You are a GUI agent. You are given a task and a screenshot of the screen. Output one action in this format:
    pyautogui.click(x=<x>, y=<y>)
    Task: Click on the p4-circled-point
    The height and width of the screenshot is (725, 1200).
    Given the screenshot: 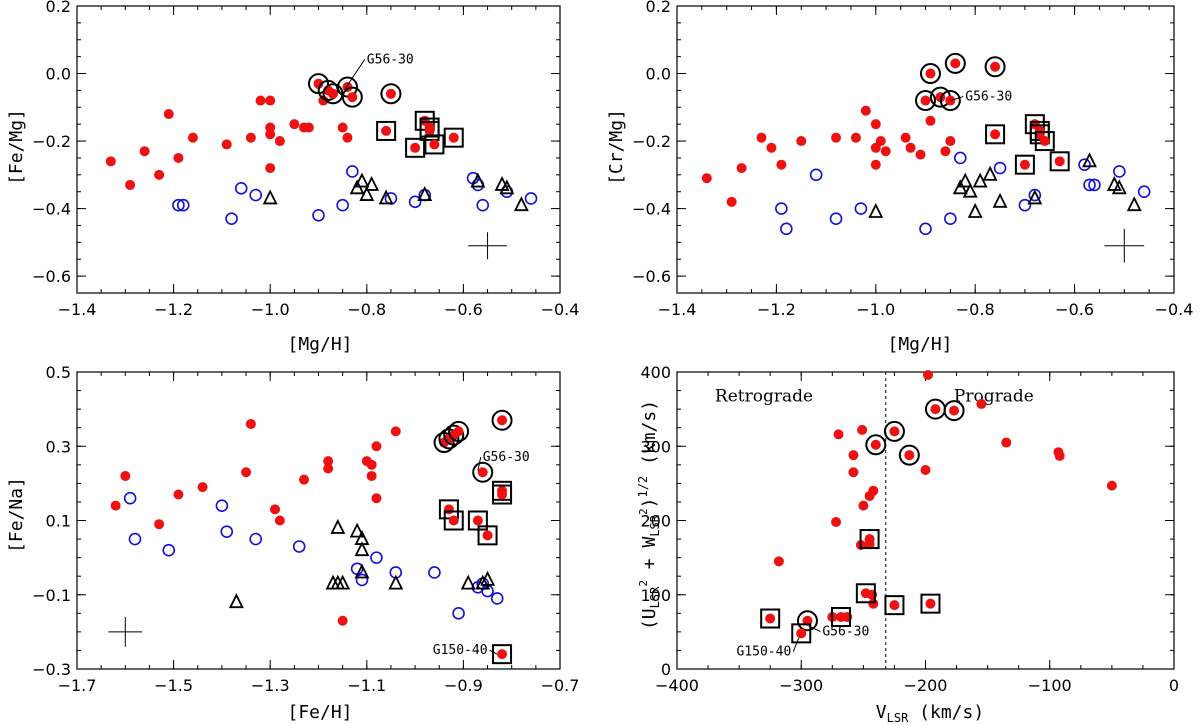 What is the action you would take?
    pyautogui.click(x=875, y=444)
    